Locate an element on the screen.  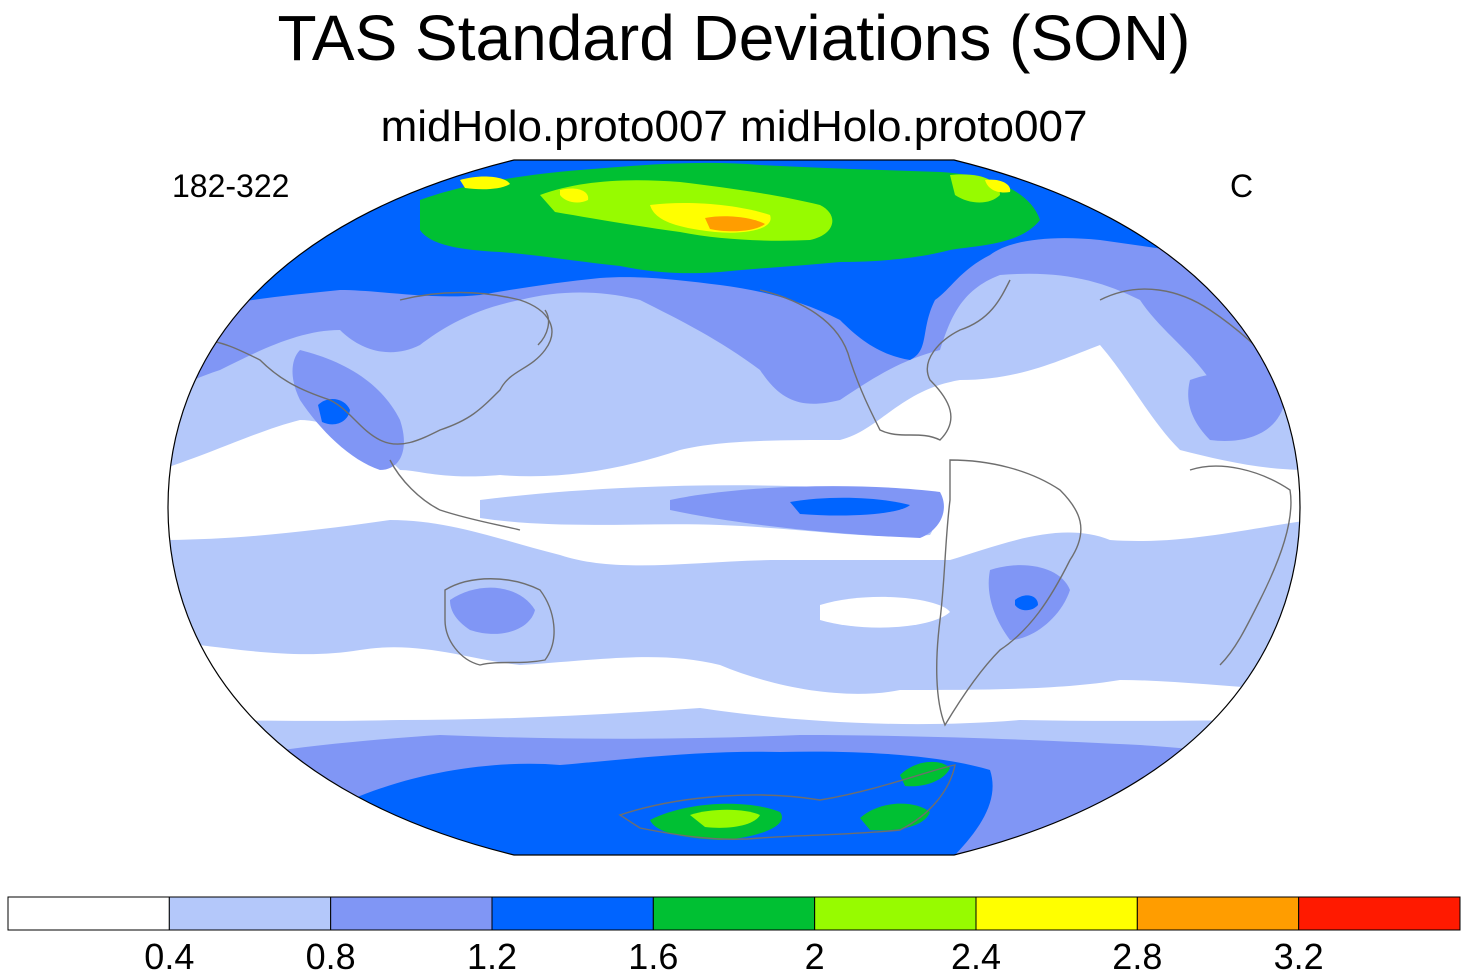
colorbar-tick-label: 0.4 is located at coordinates (169, 956).